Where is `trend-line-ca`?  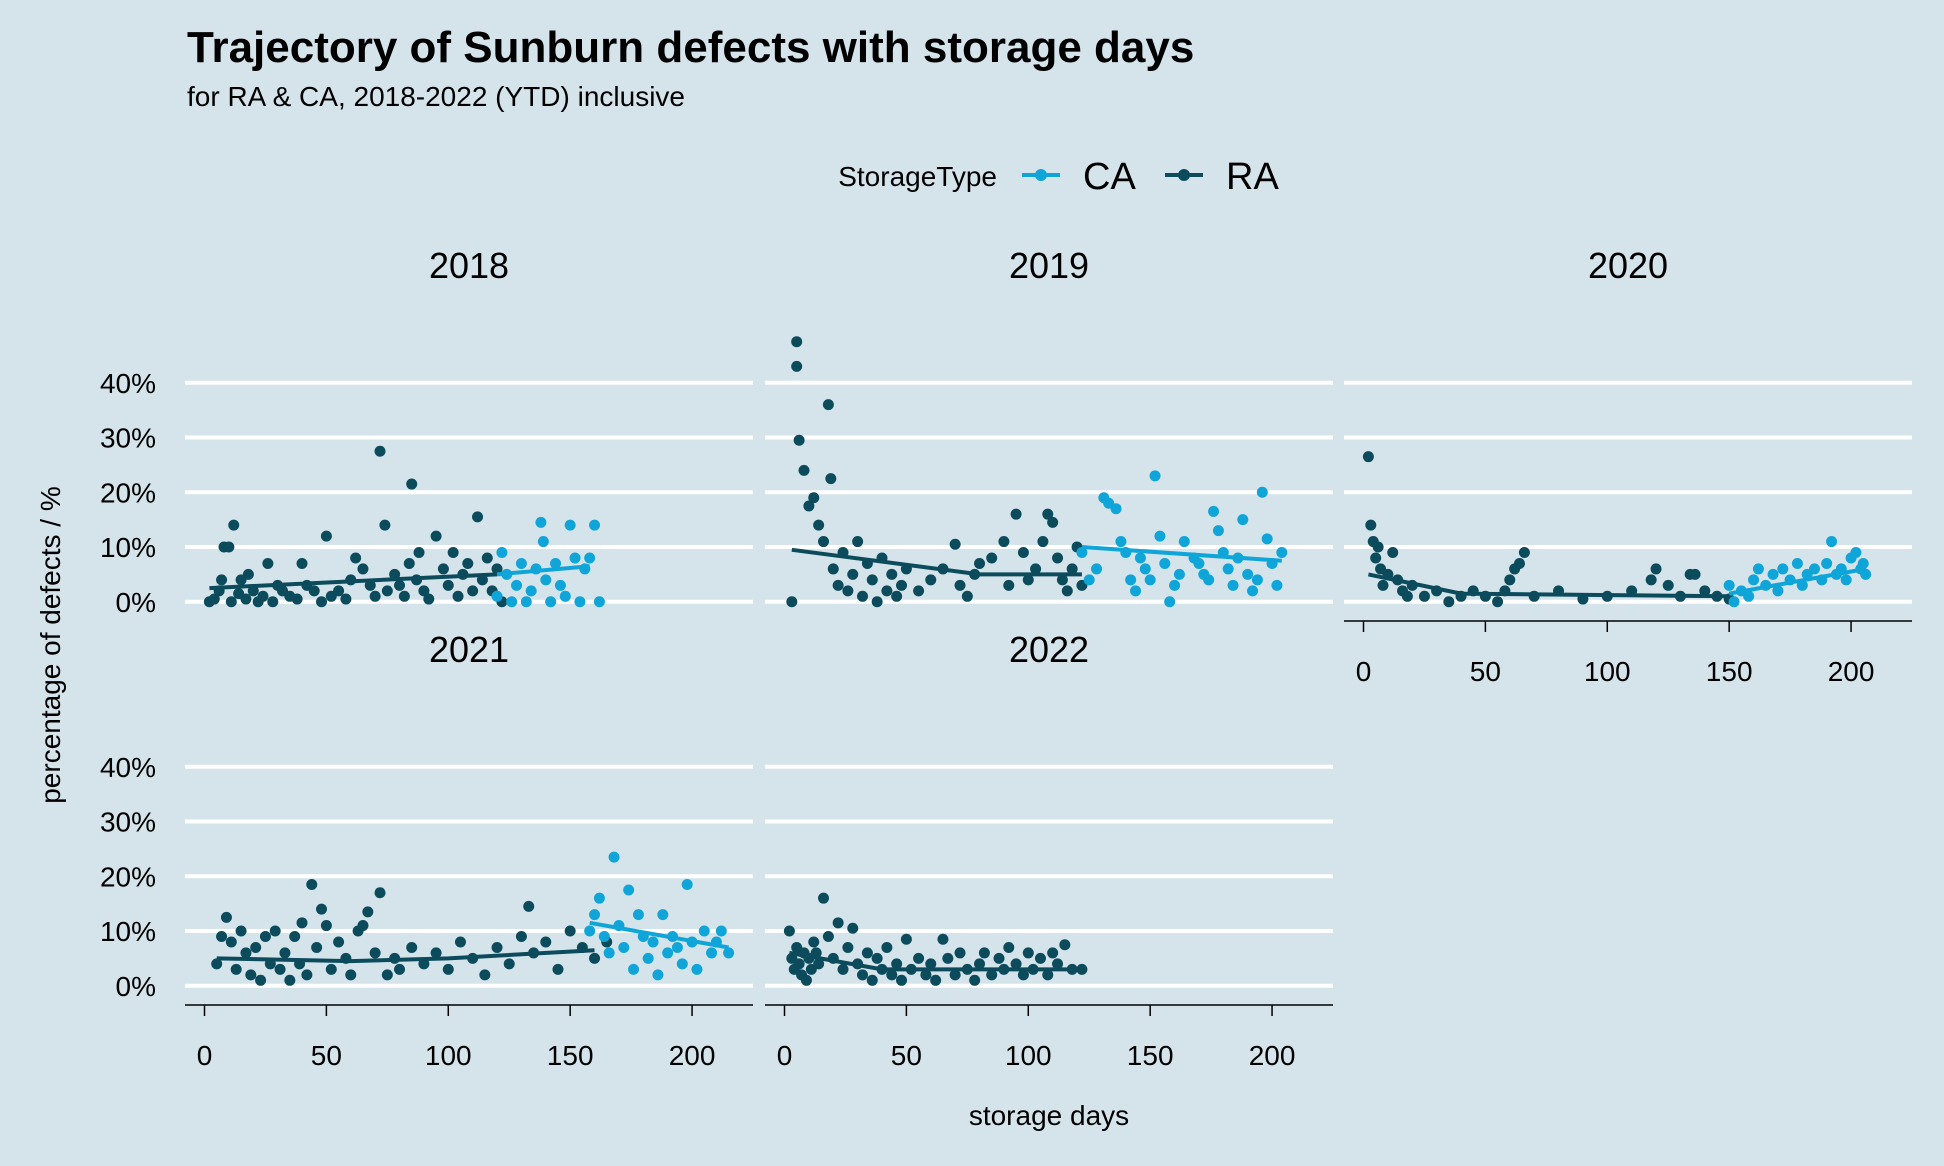 trend-line-ca is located at coordinates (659, 935).